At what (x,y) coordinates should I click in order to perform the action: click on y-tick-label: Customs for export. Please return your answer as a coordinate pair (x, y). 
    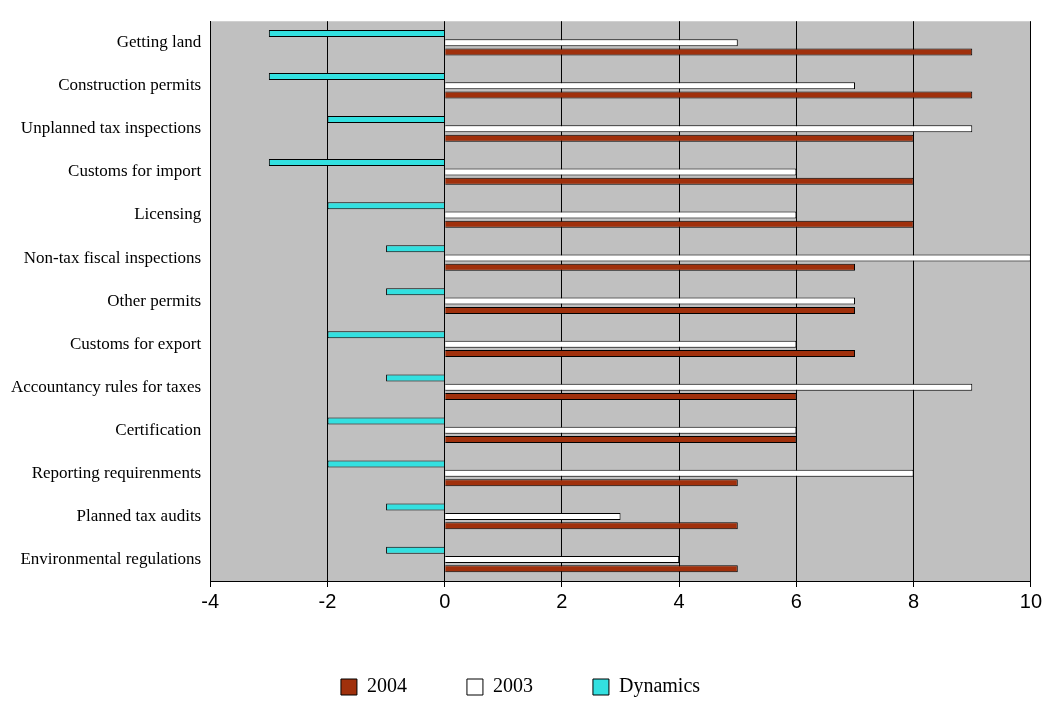
    Looking at the image, I should click on (135, 343).